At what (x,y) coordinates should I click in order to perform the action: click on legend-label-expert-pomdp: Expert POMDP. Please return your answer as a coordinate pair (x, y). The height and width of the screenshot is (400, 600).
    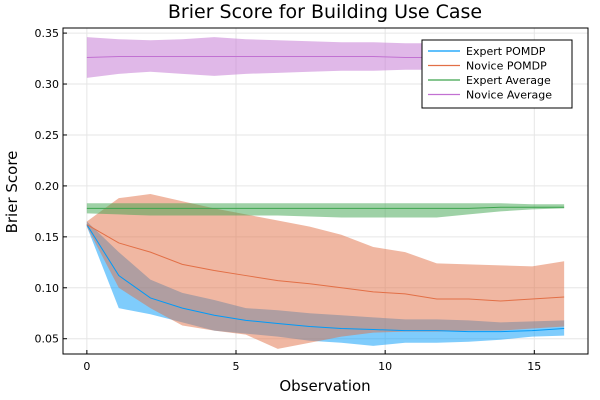
    Looking at the image, I should click on (506, 51).